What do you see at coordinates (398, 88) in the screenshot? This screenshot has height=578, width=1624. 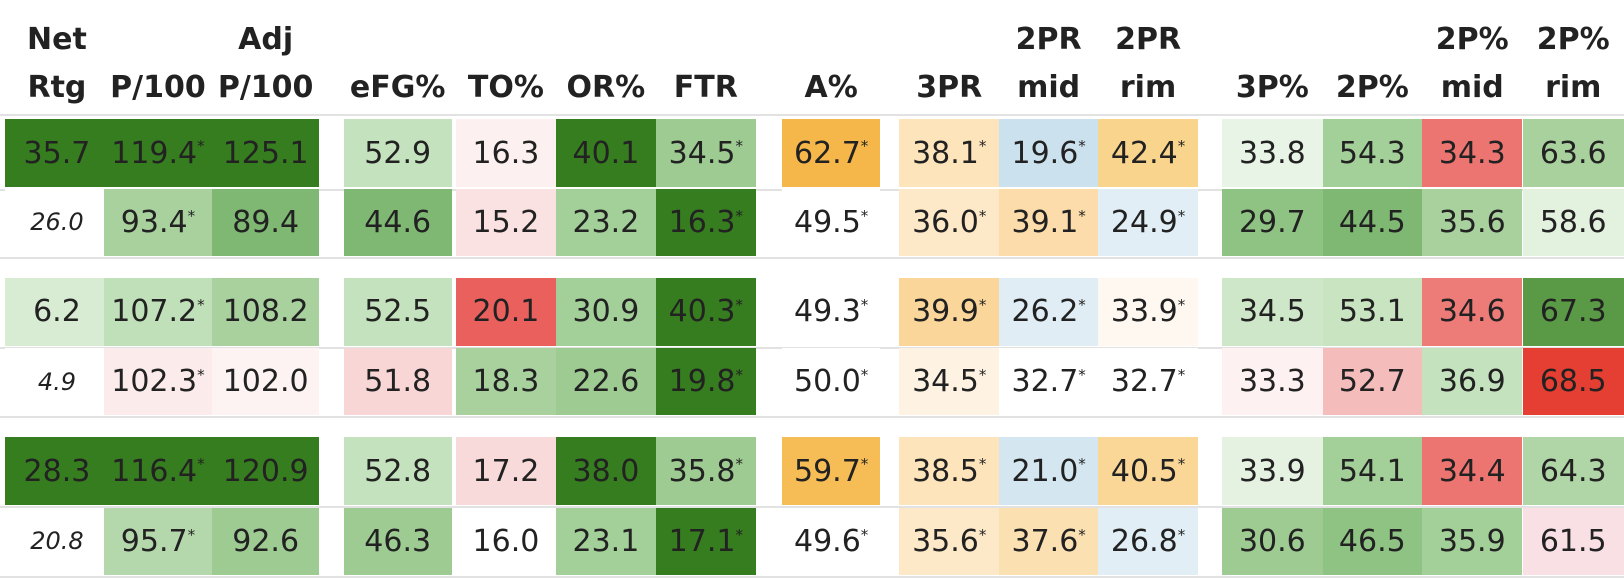 I see `column-header: eFG%` at bounding box center [398, 88].